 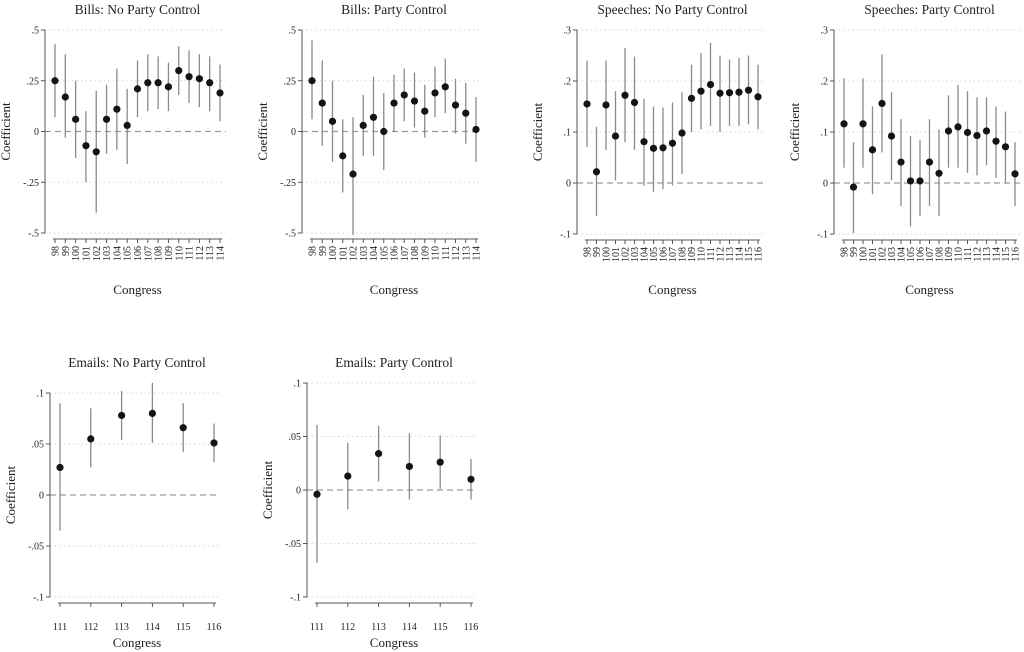 What do you see at coordinates (288, 183) in the screenshot?
I see `y-tick-label: -.25` at bounding box center [288, 183].